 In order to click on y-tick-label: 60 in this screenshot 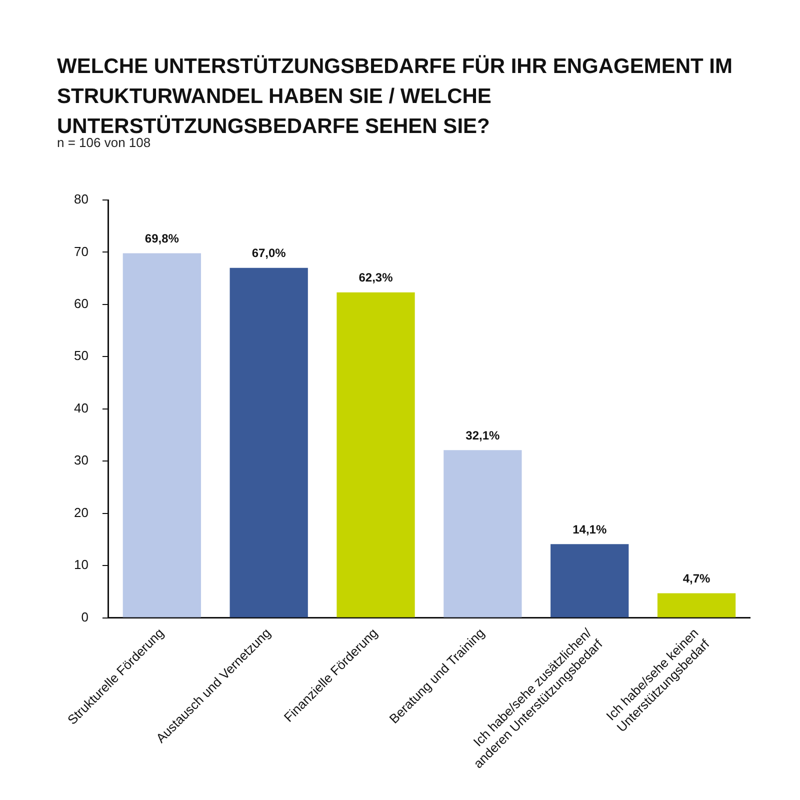, I will do `click(81, 304)`.